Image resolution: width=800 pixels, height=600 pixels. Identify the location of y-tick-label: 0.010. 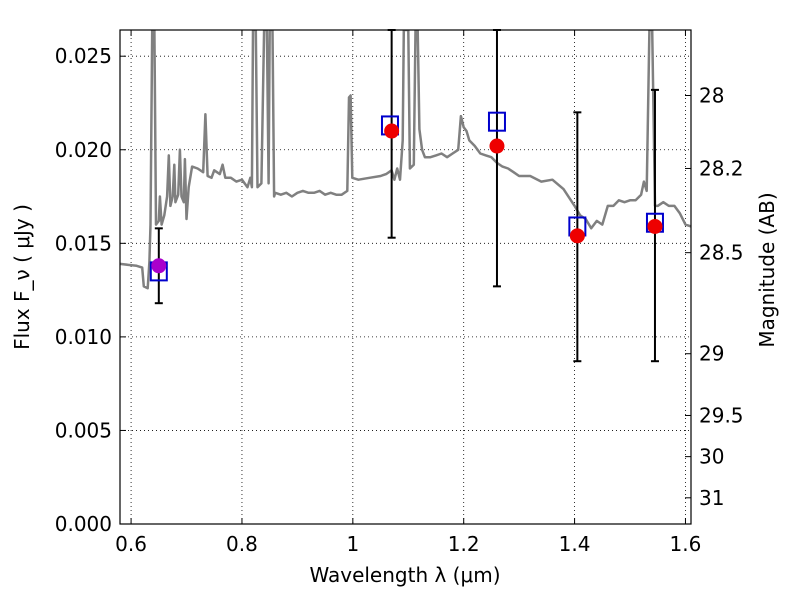
(83, 337).